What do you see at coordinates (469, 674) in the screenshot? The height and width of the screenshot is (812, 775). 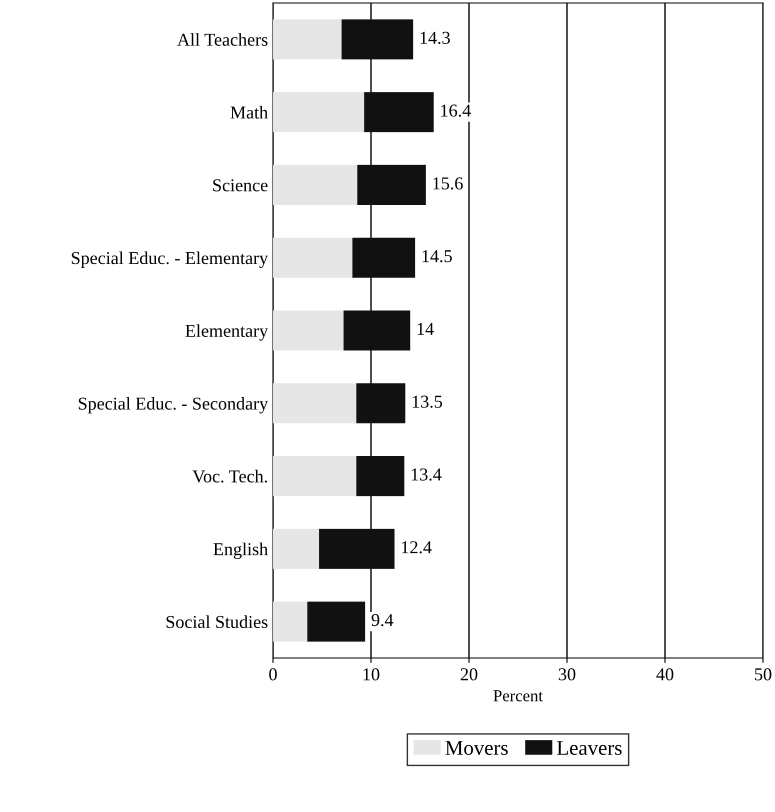 I see `x-tick-label: 20` at bounding box center [469, 674].